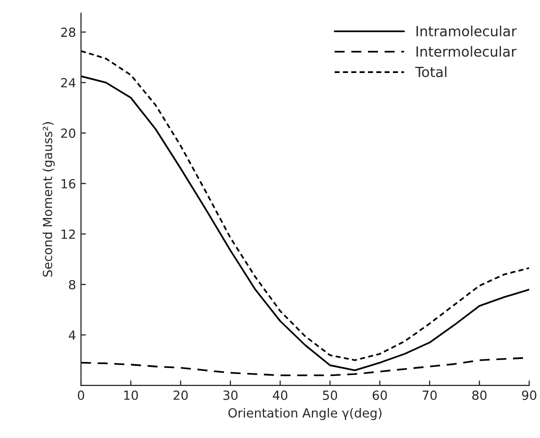  What do you see at coordinates (72, 335) in the screenshot?
I see `y-tick-label: 4` at bounding box center [72, 335].